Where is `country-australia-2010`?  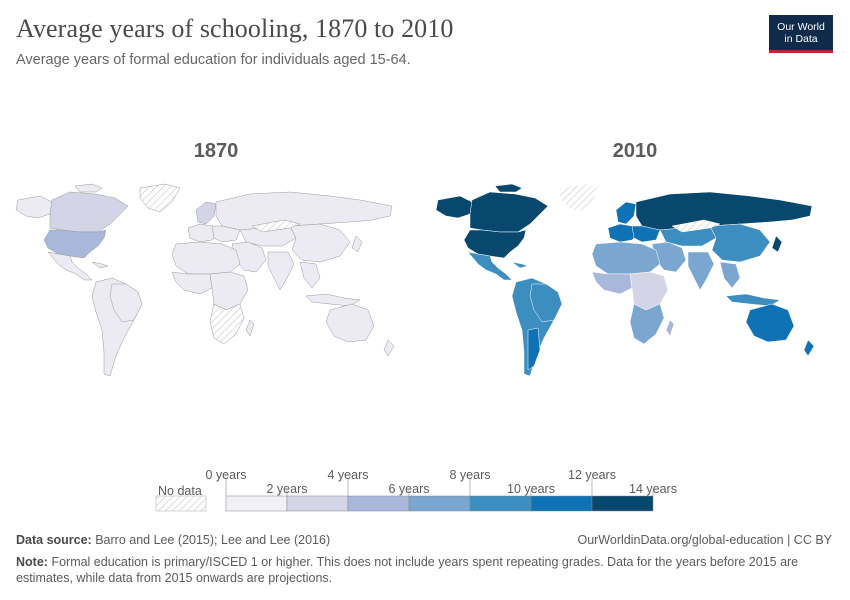 country-australia-2010 is located at coordinates (770, 323).